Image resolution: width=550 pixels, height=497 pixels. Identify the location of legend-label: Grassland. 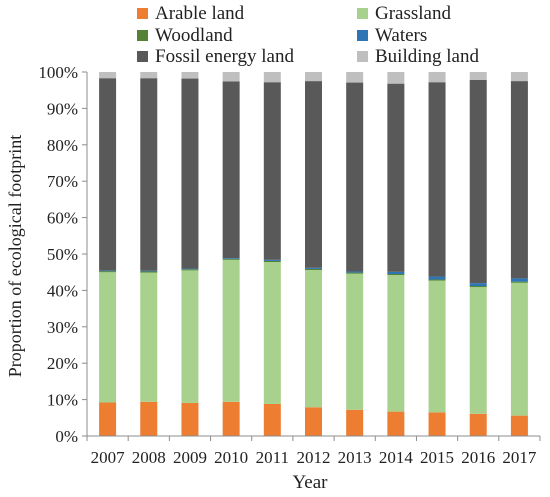
(413, 13).